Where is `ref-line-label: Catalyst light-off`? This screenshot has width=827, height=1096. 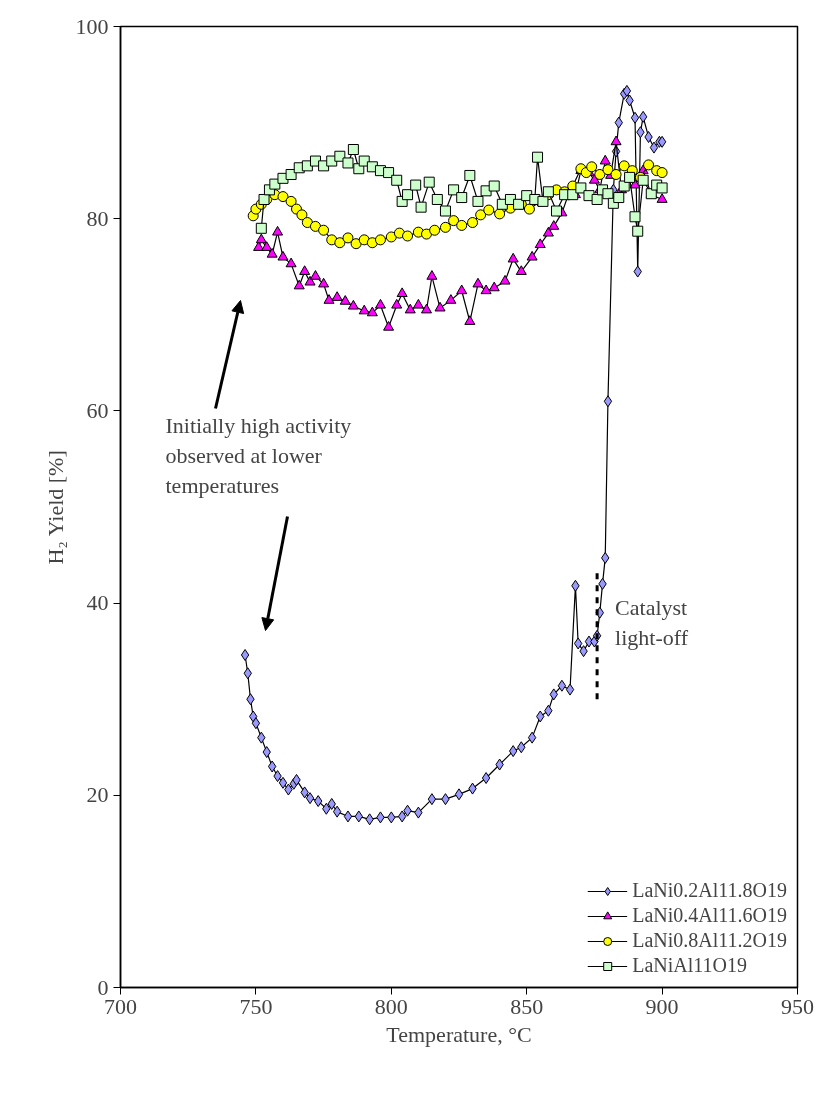 ref-line-label: Catalyst light-off is located at coordinates (652, 622).